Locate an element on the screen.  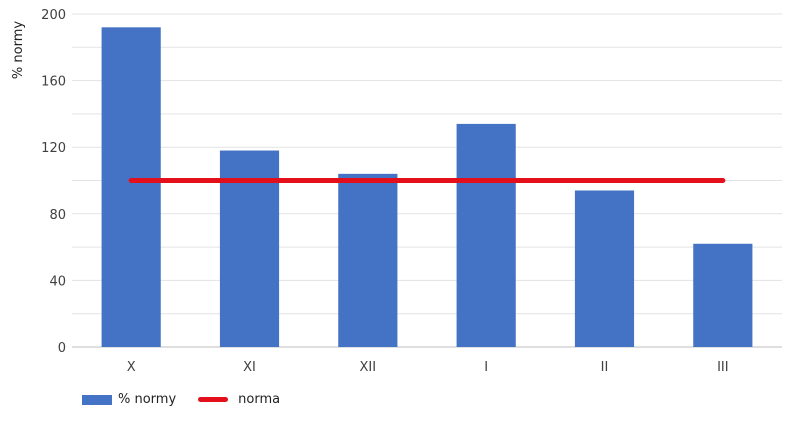
y-tick-label: 40 is located at coordinates (57, 281).